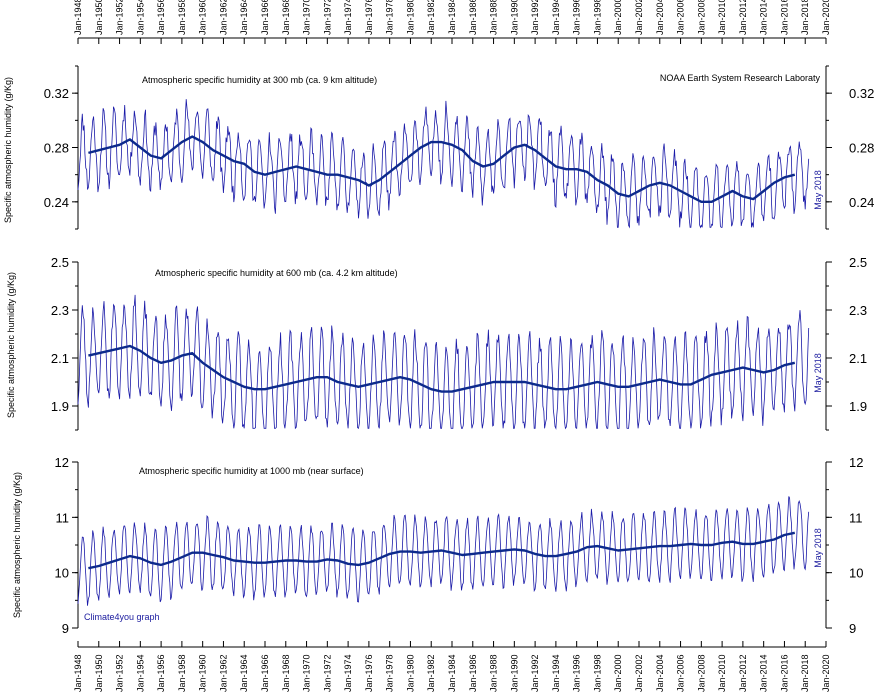 The image size is (880, 693). Describe the element at coordinates (764, 673) in the screenshot. I see `x-tick-label: Jan-2014` at that location.